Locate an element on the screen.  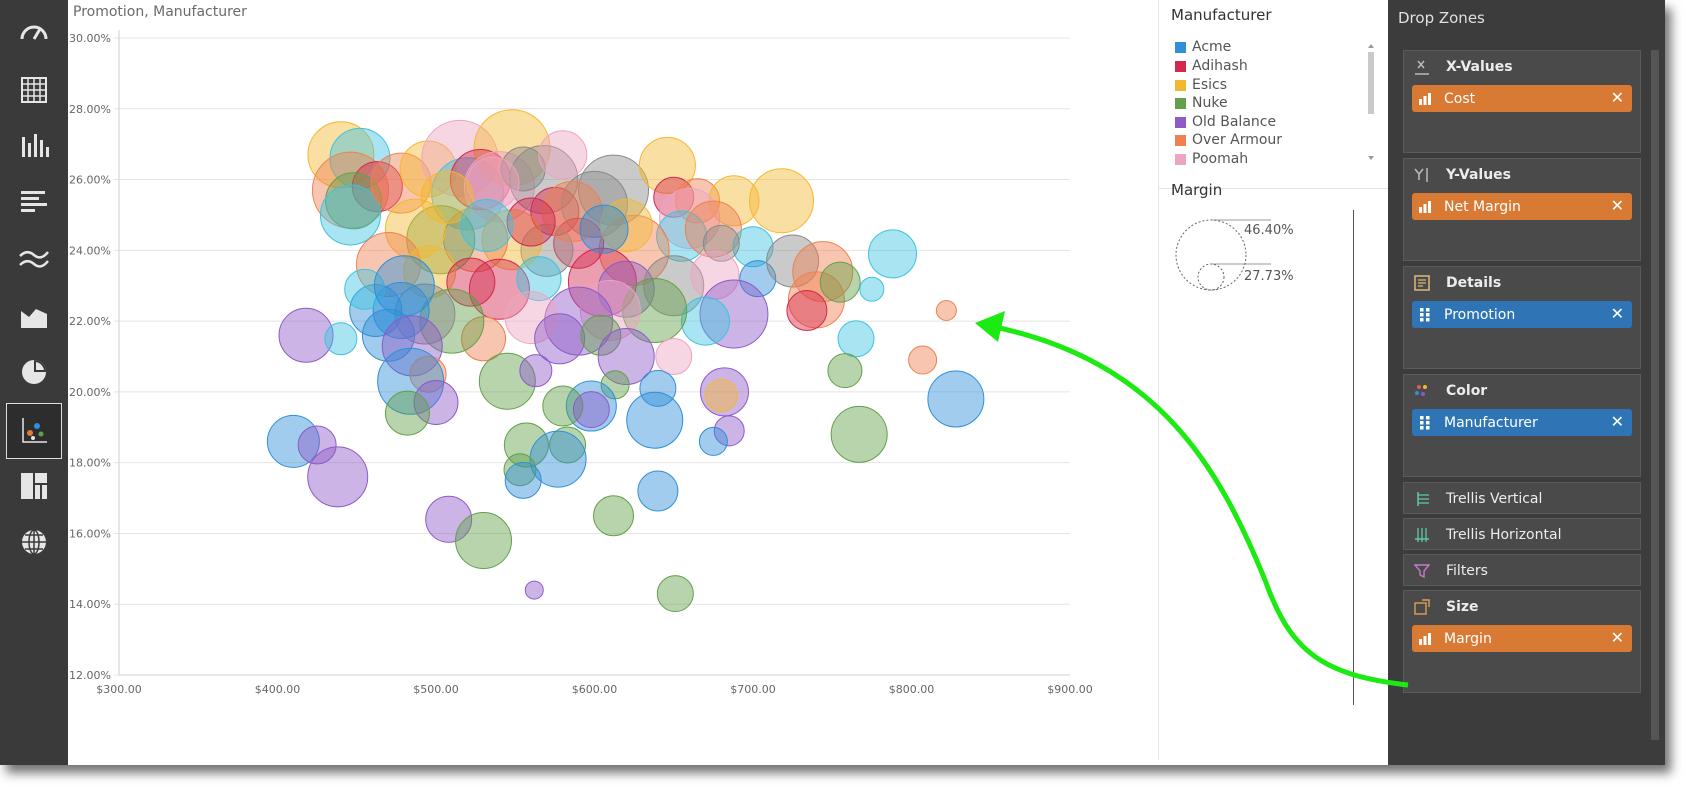
details-zone: Details Promotion ✕ is located at coordinates (1522, 317).